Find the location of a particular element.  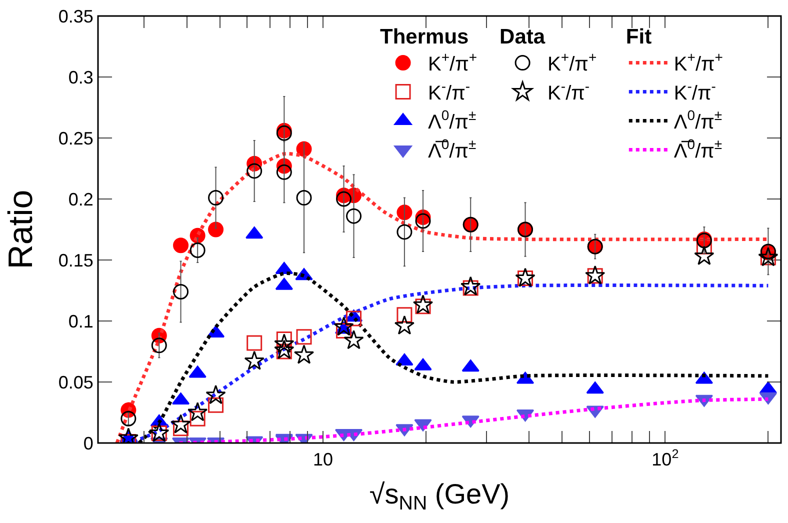

y-tick-label: 0.2 is located at coordinates (81, 199).